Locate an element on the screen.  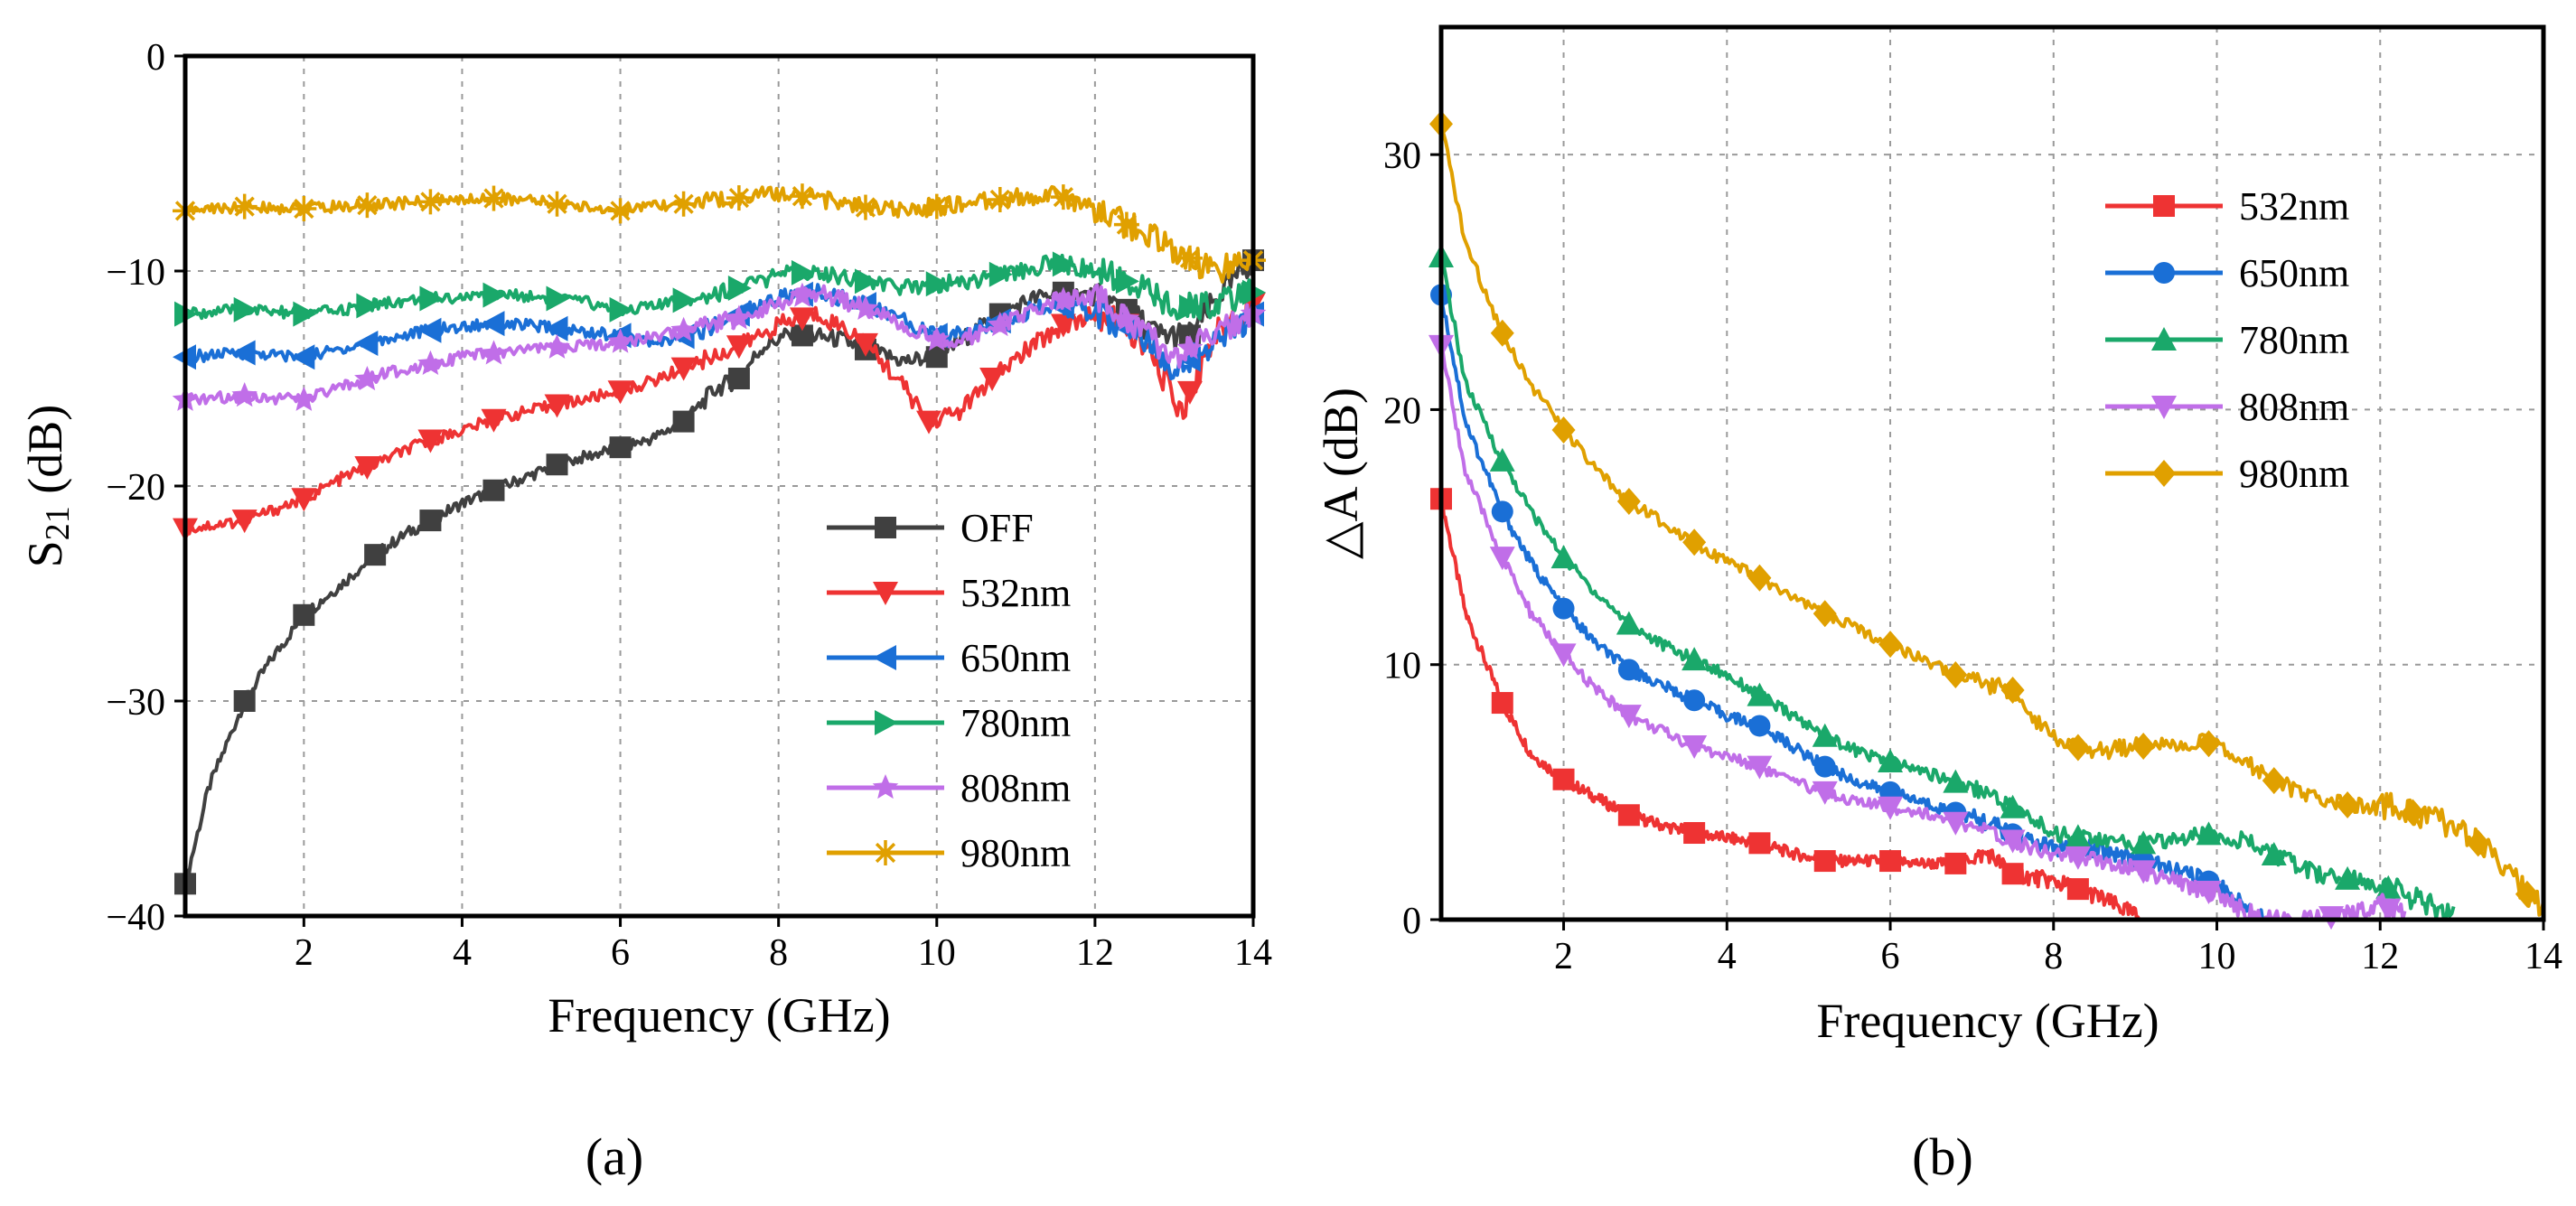
panel-b-legend-item-532nm: 532nm is located at coordinates (2227, 206).